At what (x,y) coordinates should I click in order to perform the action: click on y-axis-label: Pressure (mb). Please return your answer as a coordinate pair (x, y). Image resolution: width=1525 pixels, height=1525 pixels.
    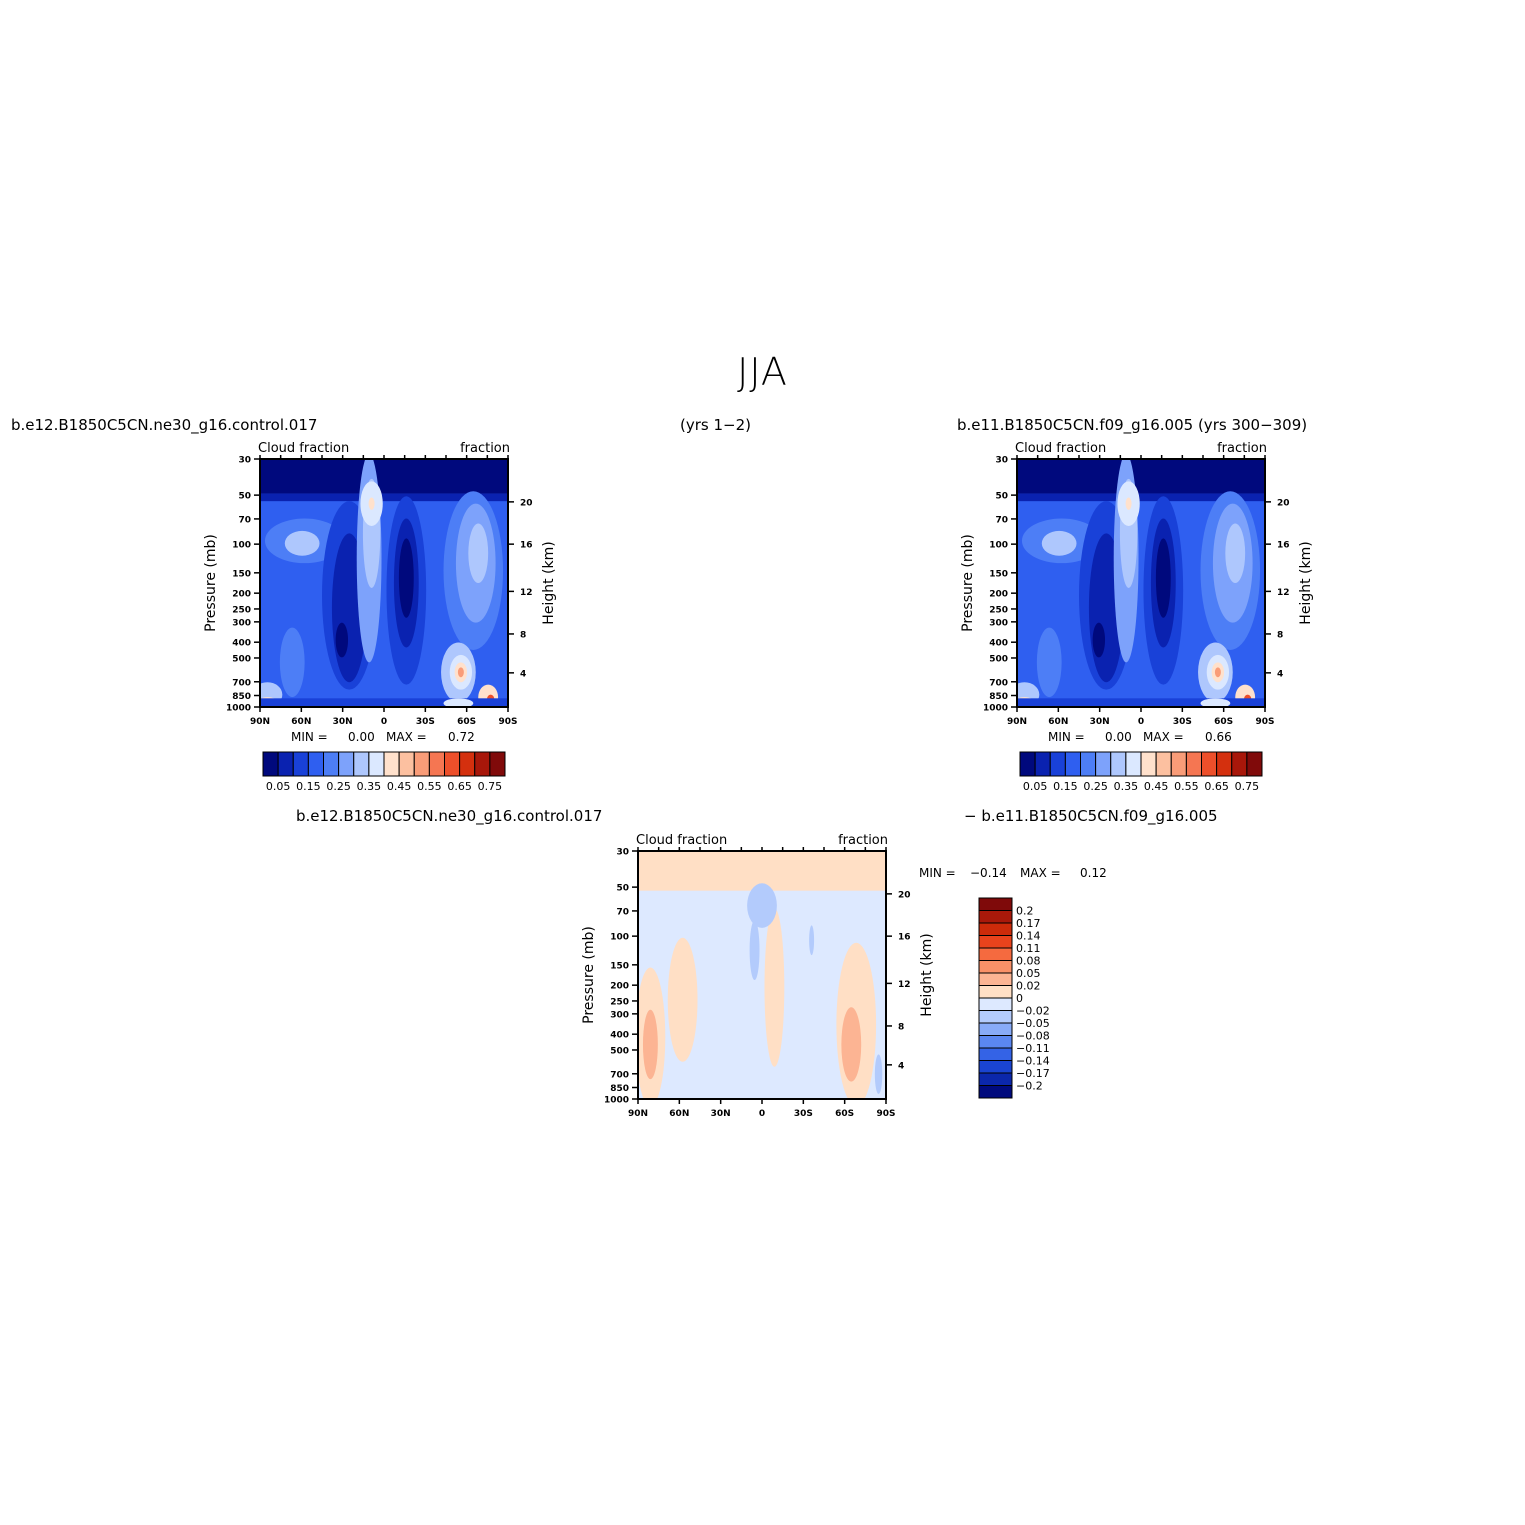
    Looking at the image, I should click on (211, 583).